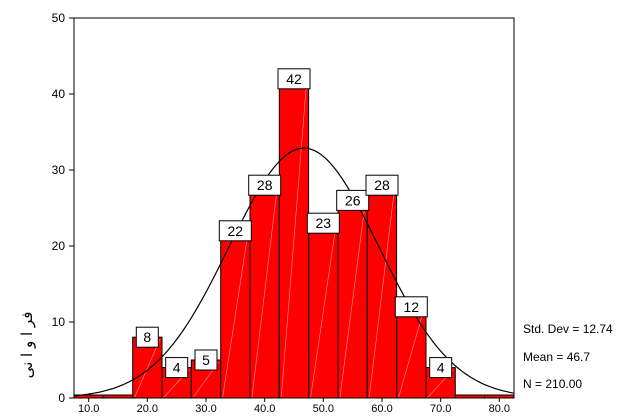  I want to click on data-label: 22, so click(236, 231).